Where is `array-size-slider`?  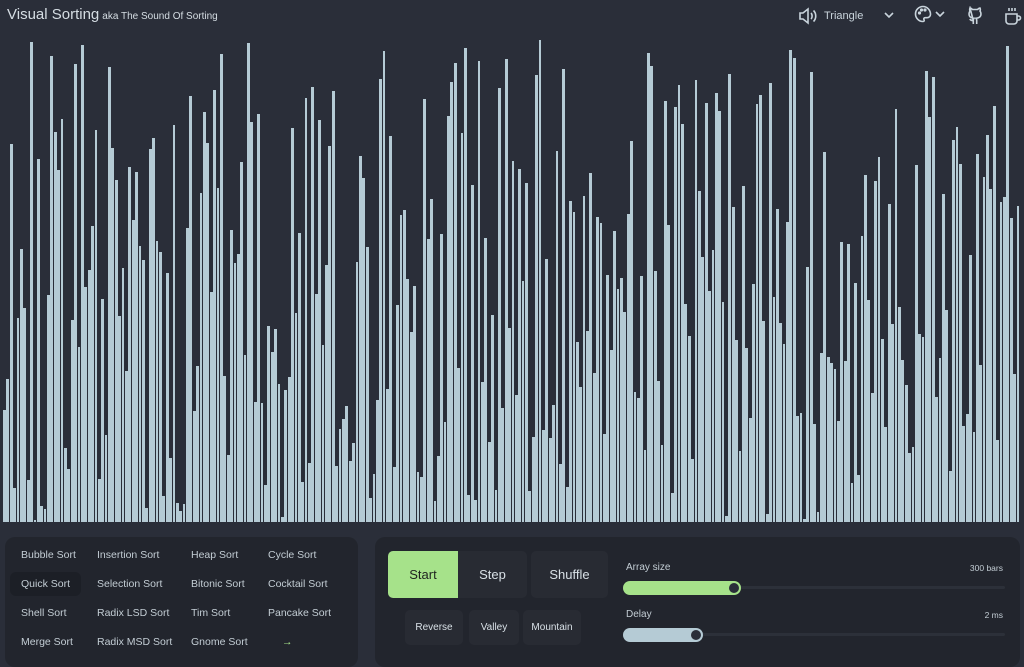 array-size-slider is located at coordinates (682, 588).